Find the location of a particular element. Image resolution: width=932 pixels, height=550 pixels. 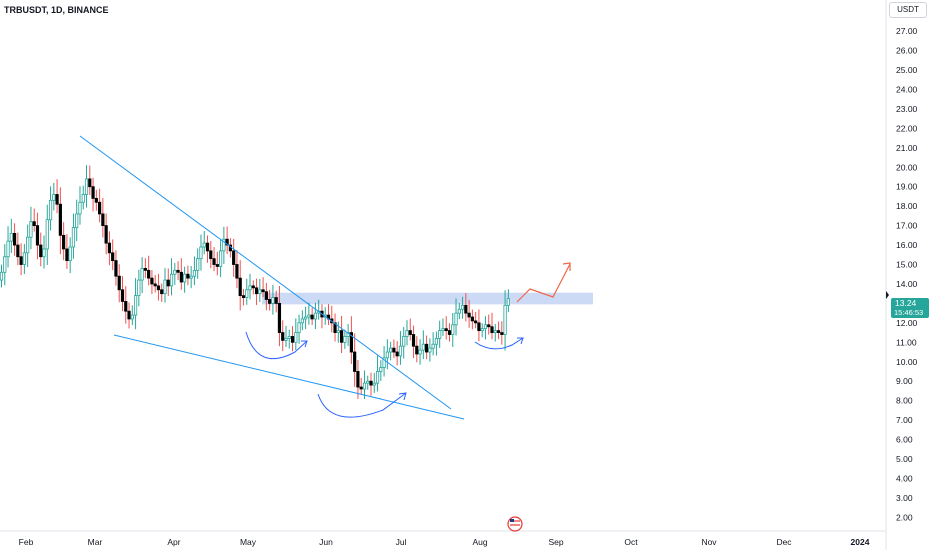

support-trendline is located at coordinates (289, 377).